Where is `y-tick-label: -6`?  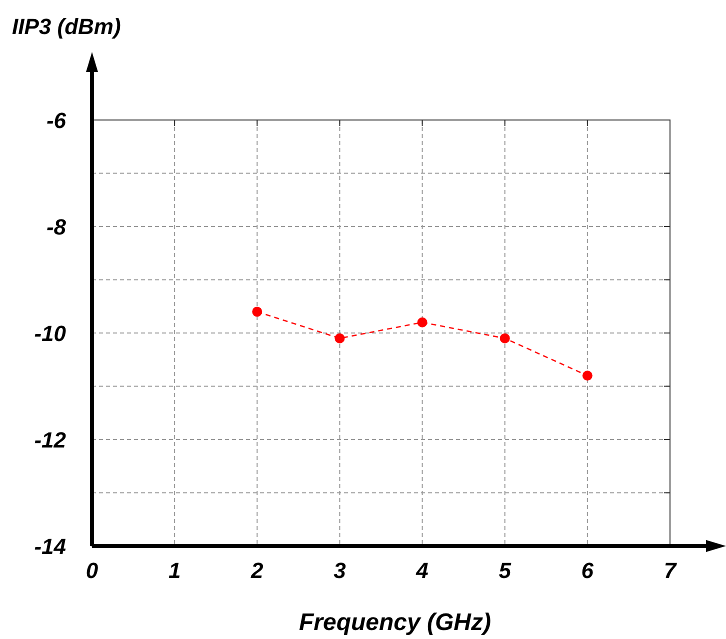 y-tick-label: -6 is located at coordinates (56, 120).